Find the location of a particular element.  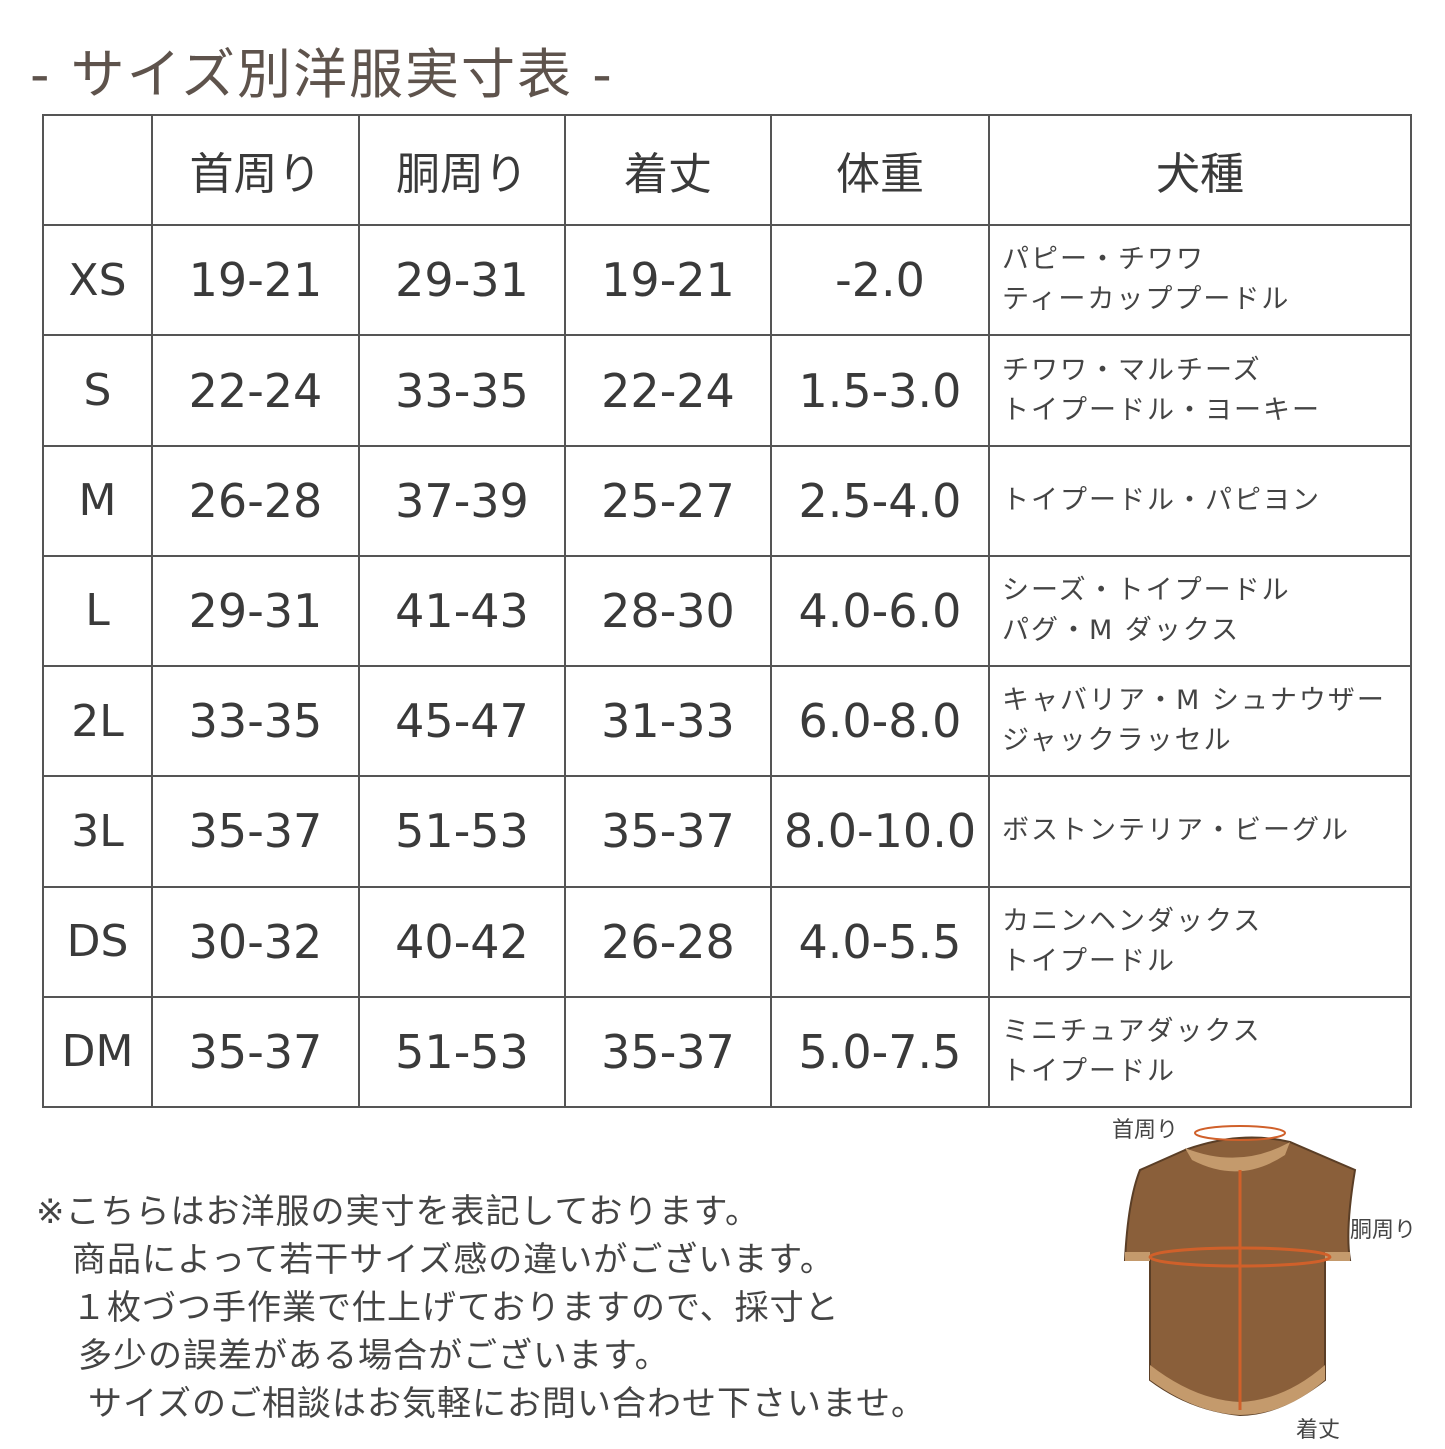

length-cell: 22-24 is located at coordinates (668, 390).